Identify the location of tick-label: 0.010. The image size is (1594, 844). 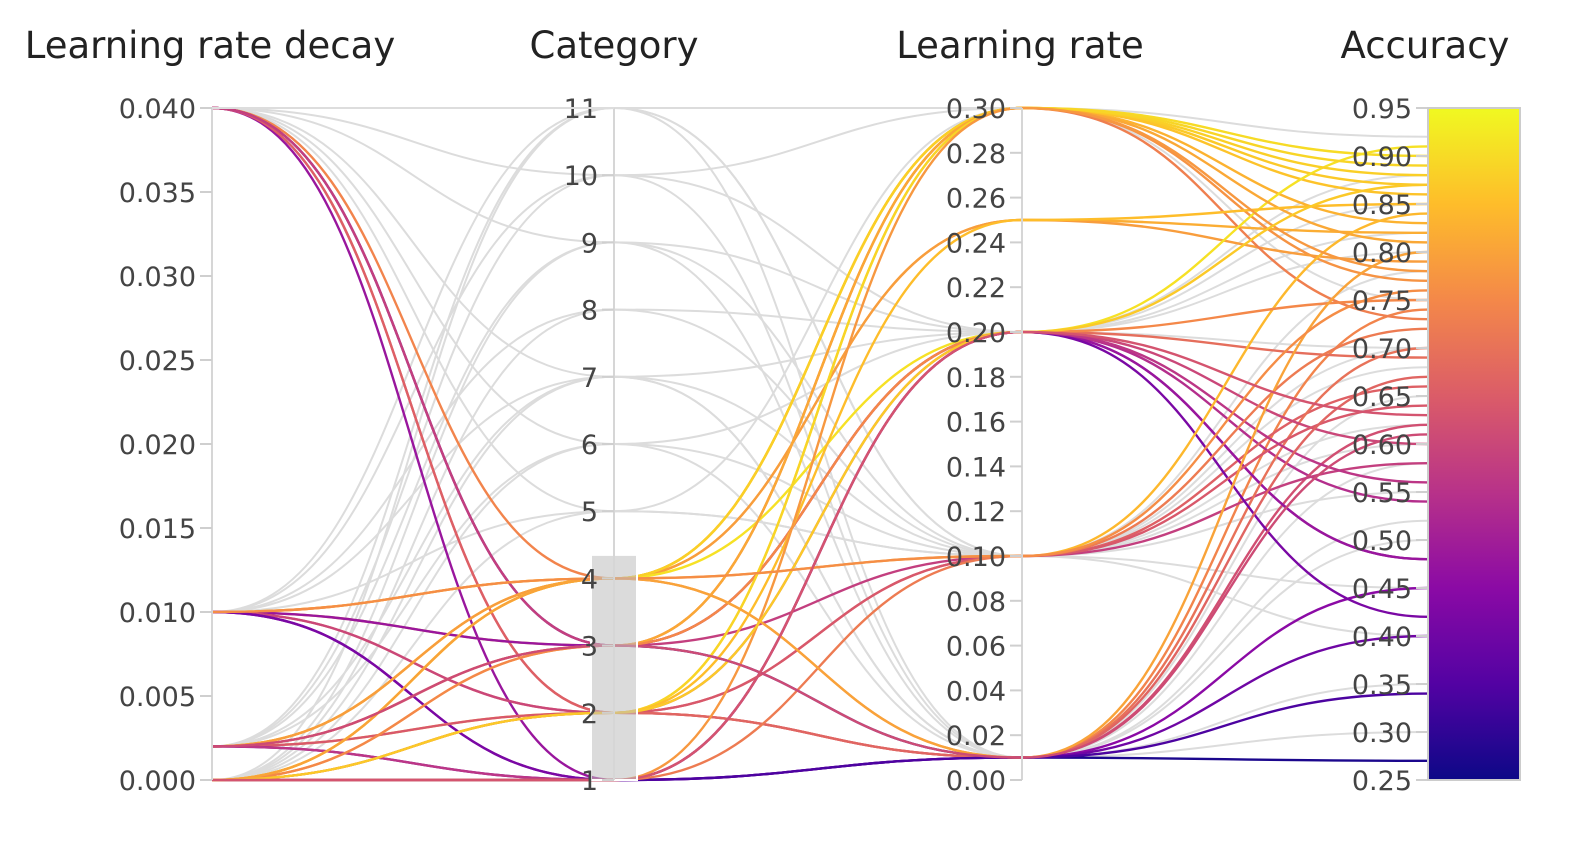
(157, 613).